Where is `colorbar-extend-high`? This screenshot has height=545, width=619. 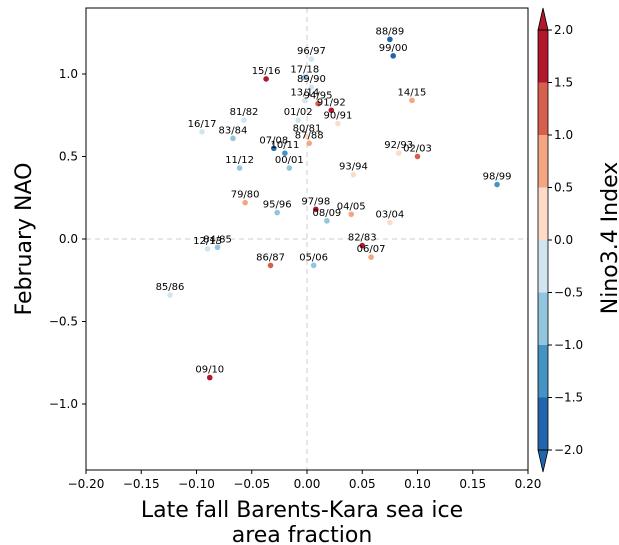
colorbar-extend-high is located at coordinates (543, 19).